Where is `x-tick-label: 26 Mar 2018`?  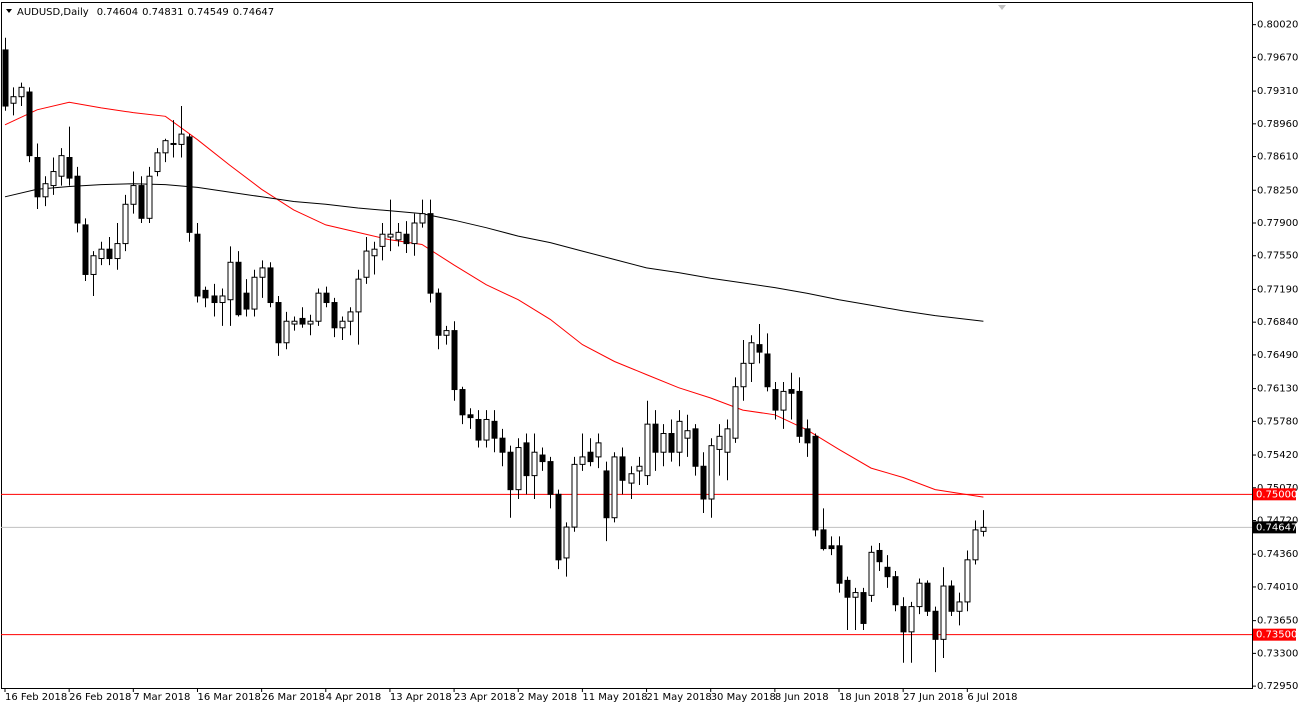
x-tick-label: 26 Mar 2018 is located at coordinates (293, 697).